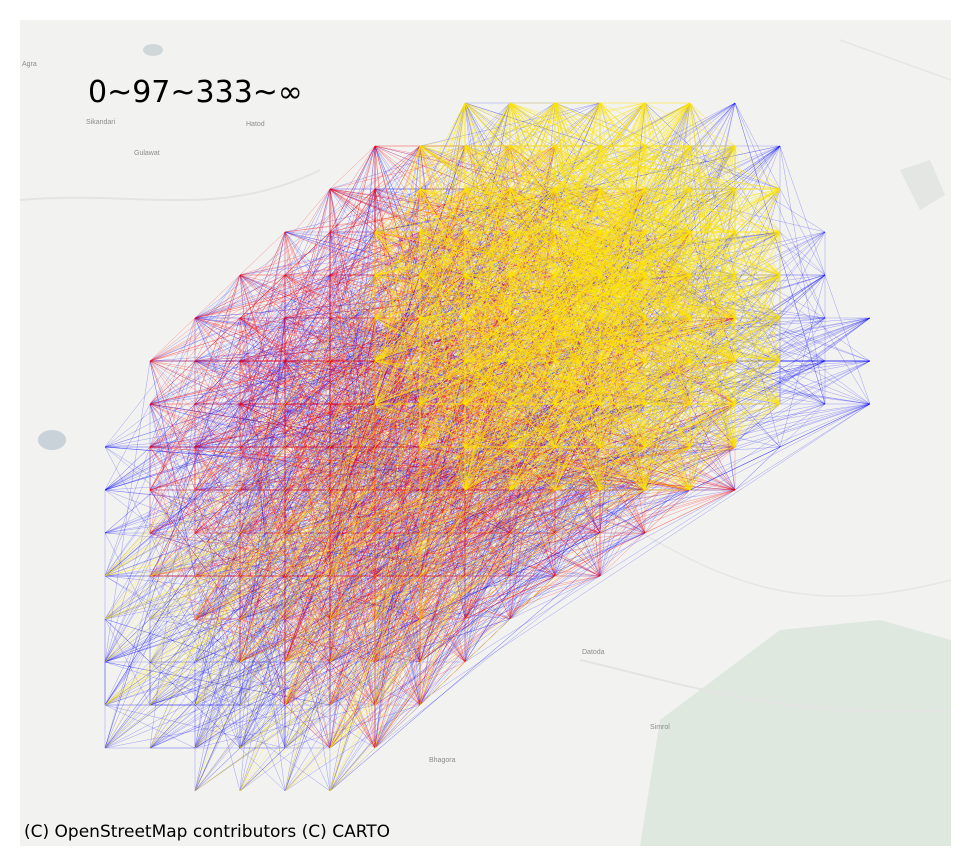 The image size is (969, 866). What do you see at coordinates (660, 727) in the screenshot?
I see `place-label-simrol: Simrol` at bounding box center [660, 727].